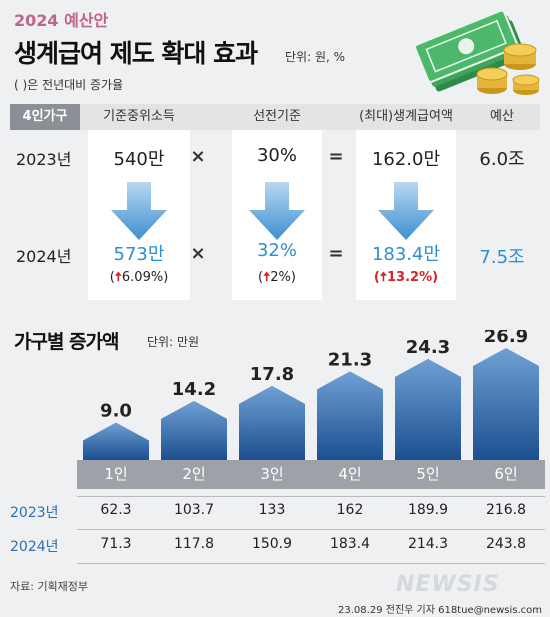  Describe the element at coordinates (428, 409) in the screenshot. I see `bar-5인` at that location.